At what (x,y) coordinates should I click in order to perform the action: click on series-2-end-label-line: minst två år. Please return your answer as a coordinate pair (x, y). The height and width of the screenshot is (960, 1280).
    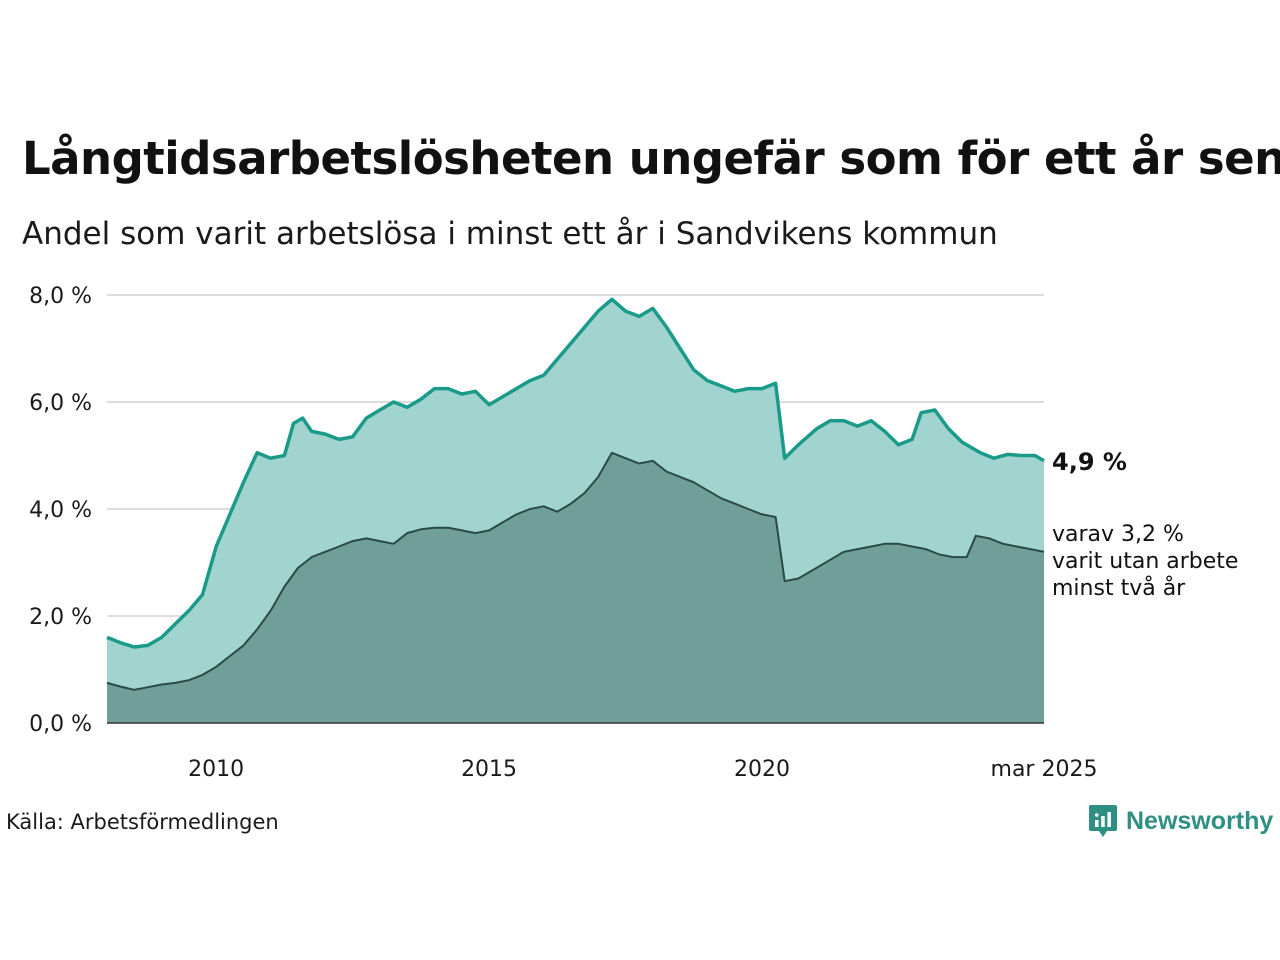
    Looking at the image, I should click on (1119, 588).